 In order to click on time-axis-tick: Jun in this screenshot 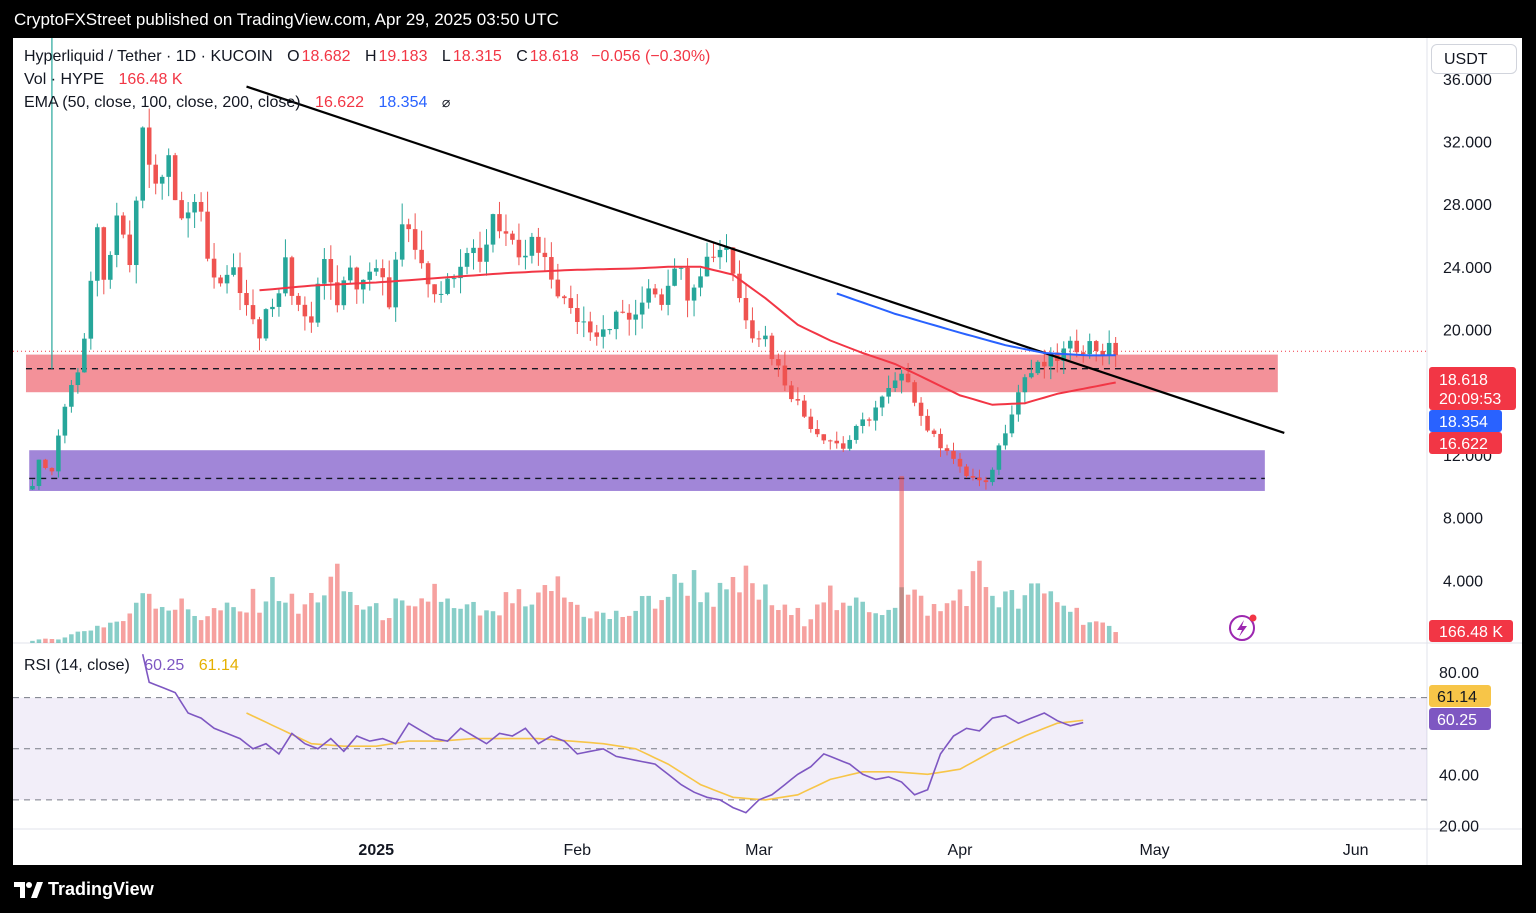, I will do `click(1356, 850)`.